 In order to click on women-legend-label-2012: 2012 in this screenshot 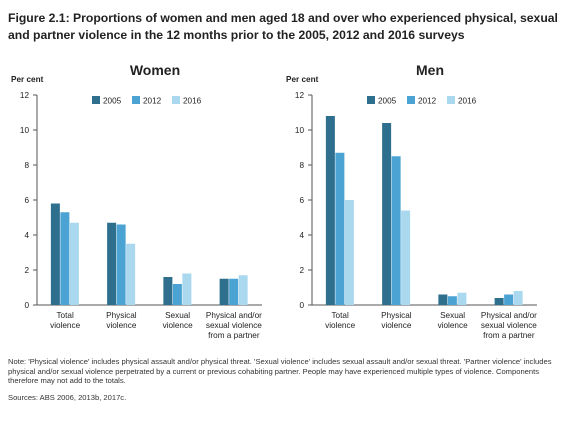, I will do `click(152, 101)`.